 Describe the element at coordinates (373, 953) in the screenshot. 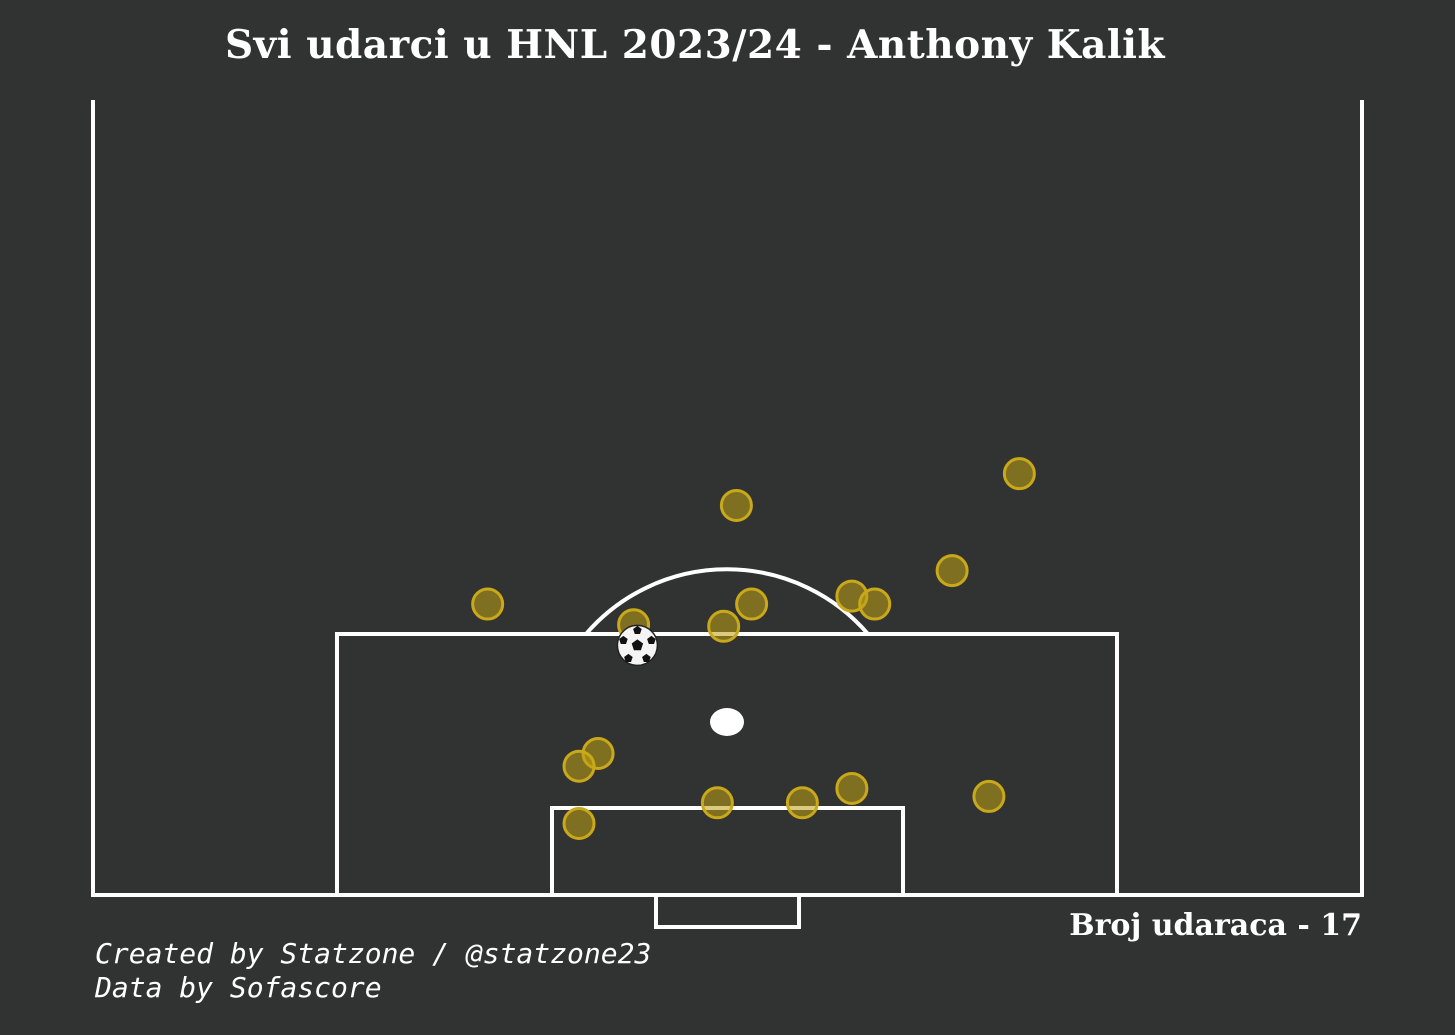

I see `credits-line-created: Created by Statzone / @statzone23` at that location.